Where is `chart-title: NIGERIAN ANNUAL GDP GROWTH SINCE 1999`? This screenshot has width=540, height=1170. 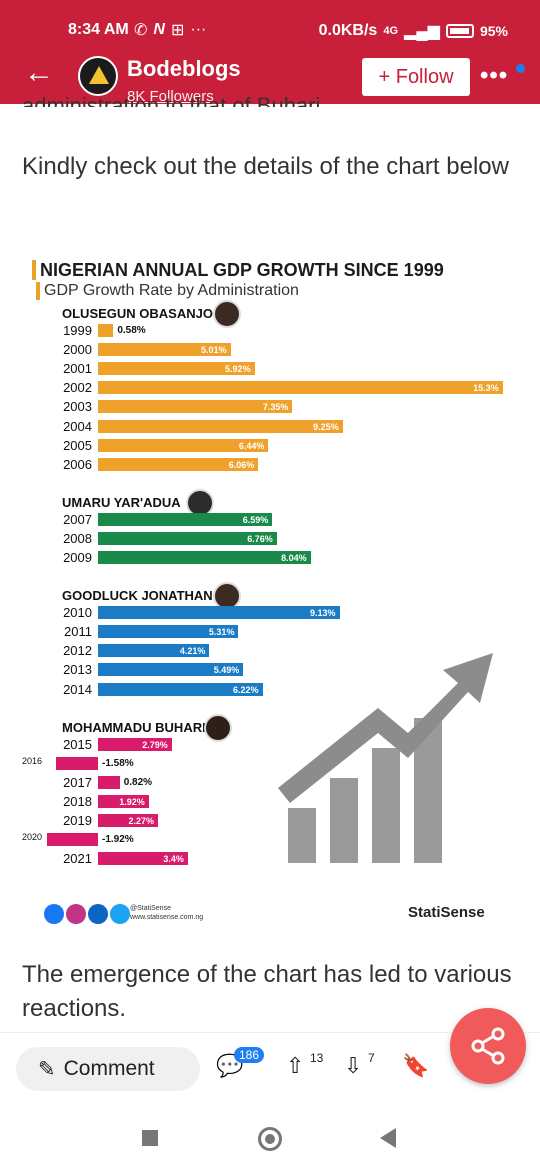
chart-title: NIGERIAN ANNUAL GDP GROWTH SINCE 1999 is located at coordinates (238, 270).